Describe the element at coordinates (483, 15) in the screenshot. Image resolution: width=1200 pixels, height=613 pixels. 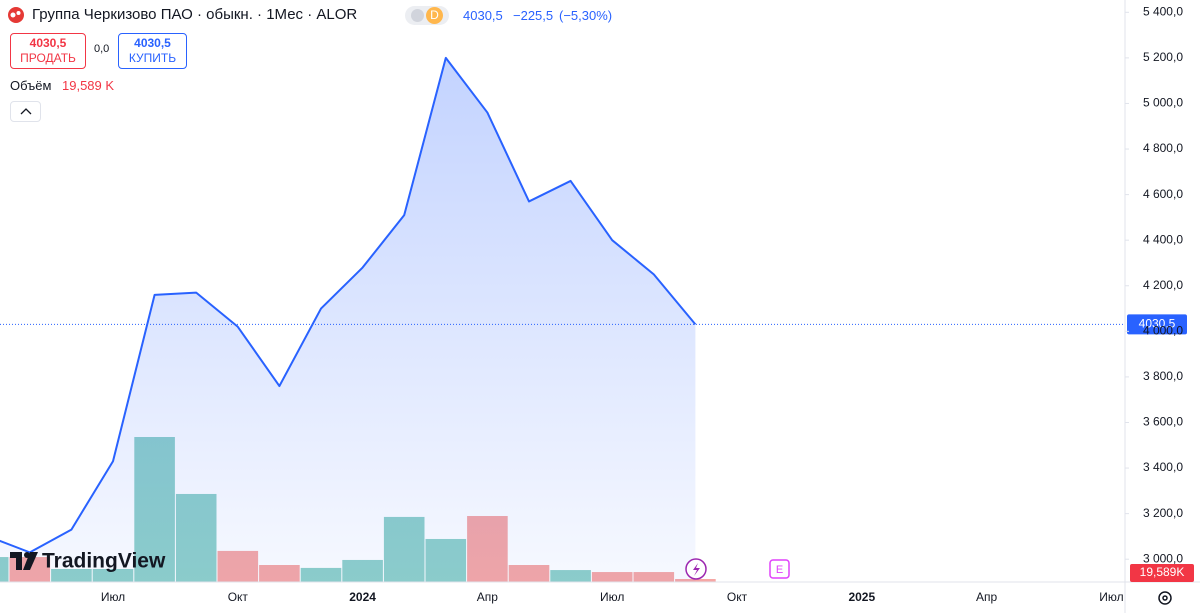
I see `last-price: 4030,5` at that location.